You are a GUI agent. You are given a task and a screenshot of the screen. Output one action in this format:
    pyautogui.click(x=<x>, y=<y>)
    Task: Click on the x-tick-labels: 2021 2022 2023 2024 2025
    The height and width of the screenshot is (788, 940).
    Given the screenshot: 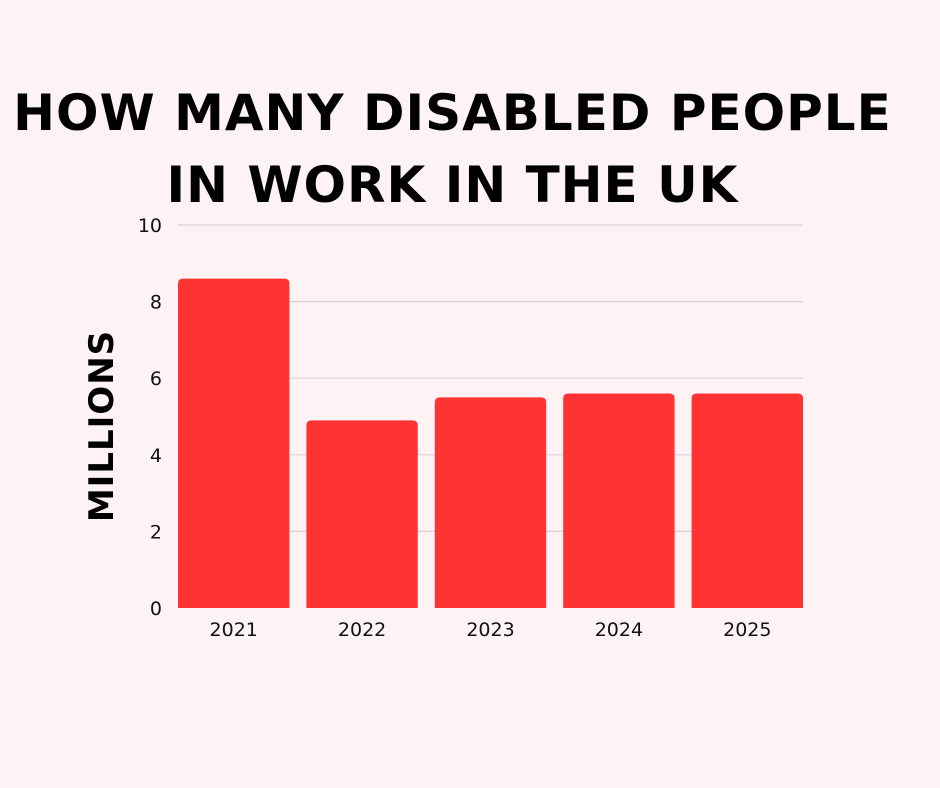 What is the action you would take?
    pyautogui.click(x=491, y=630)
    